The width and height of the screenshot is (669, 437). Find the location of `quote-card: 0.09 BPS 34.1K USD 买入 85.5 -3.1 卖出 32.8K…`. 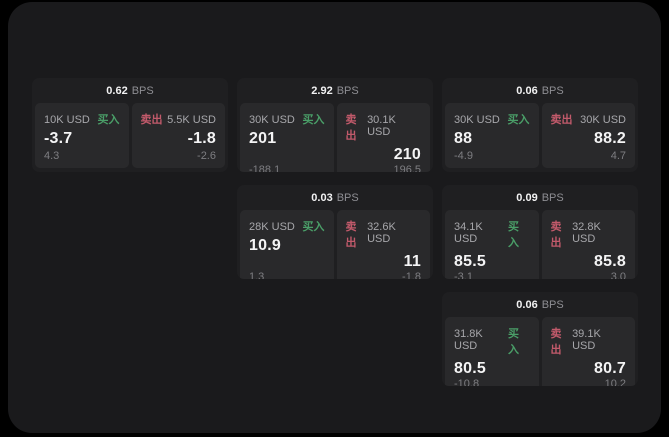

quote-card: 0.09 BPS 34.1K USD 买入 85.5 -3.1 卖出 32.8K… is located at coordinates (540, 232).